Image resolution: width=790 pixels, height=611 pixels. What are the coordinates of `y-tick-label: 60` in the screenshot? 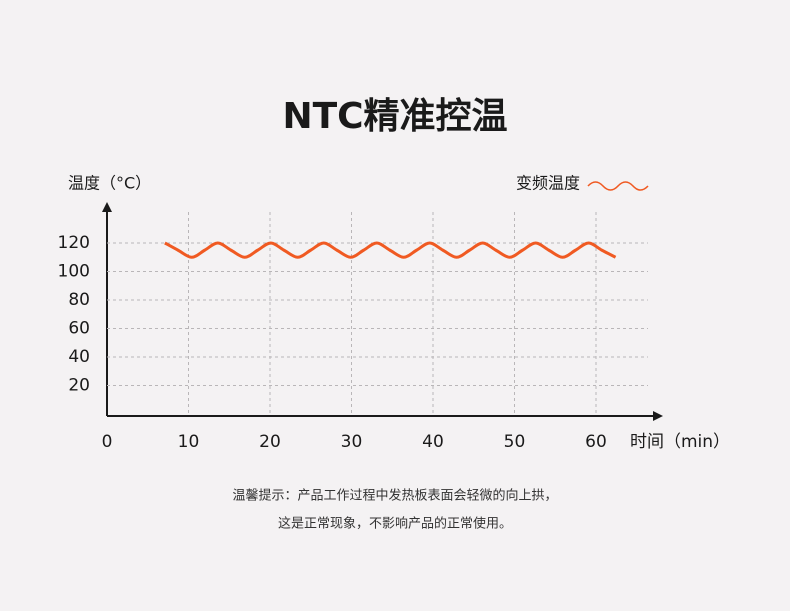 It's located at (79, 329).